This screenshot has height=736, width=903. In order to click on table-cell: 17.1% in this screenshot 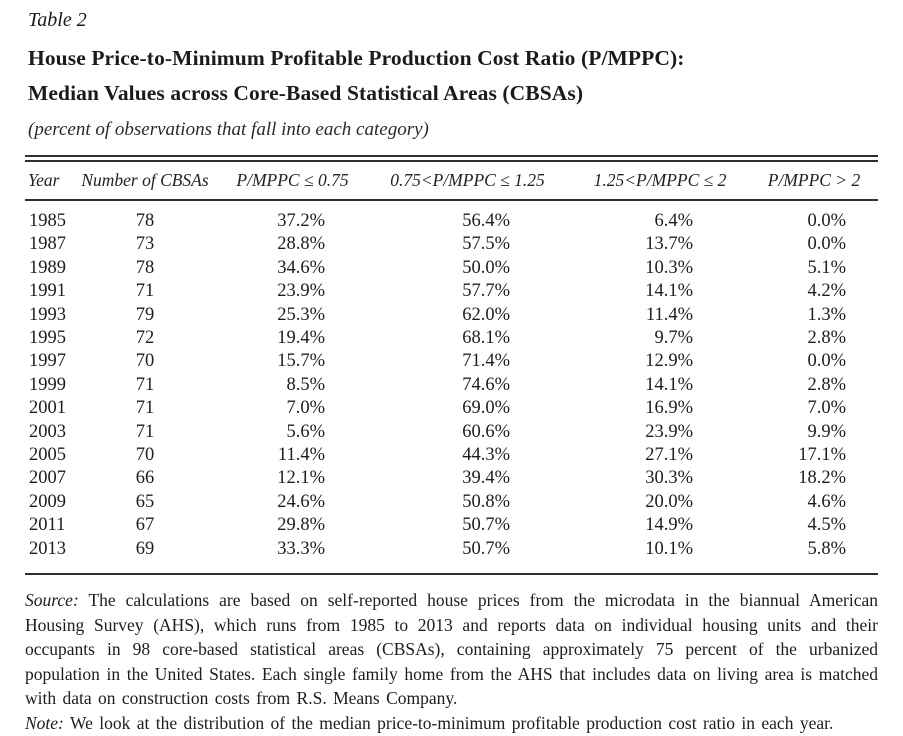, I will do `click(822, 455)`.